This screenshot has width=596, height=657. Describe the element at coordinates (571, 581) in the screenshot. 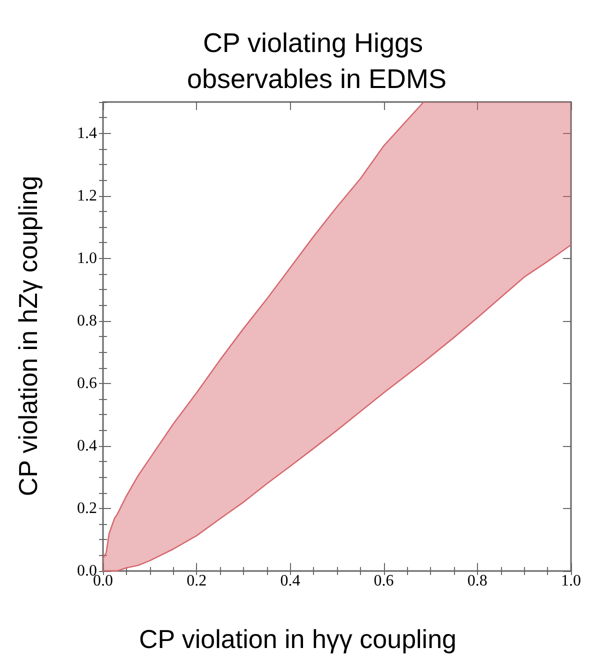

I see `x-tick-label: 1.0` at that location.